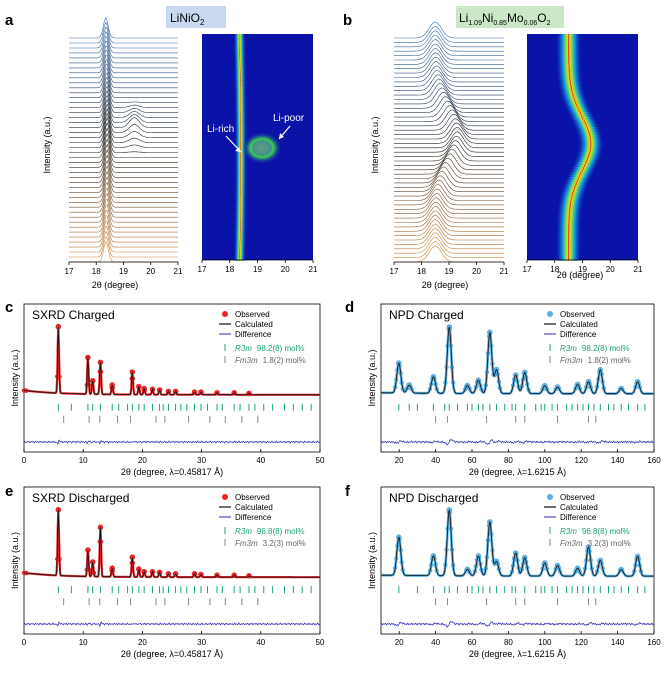 The image size is (666, 675). Describe the element at coordinates (517, 624) in the screenshot. I see `difference-line` at that location.